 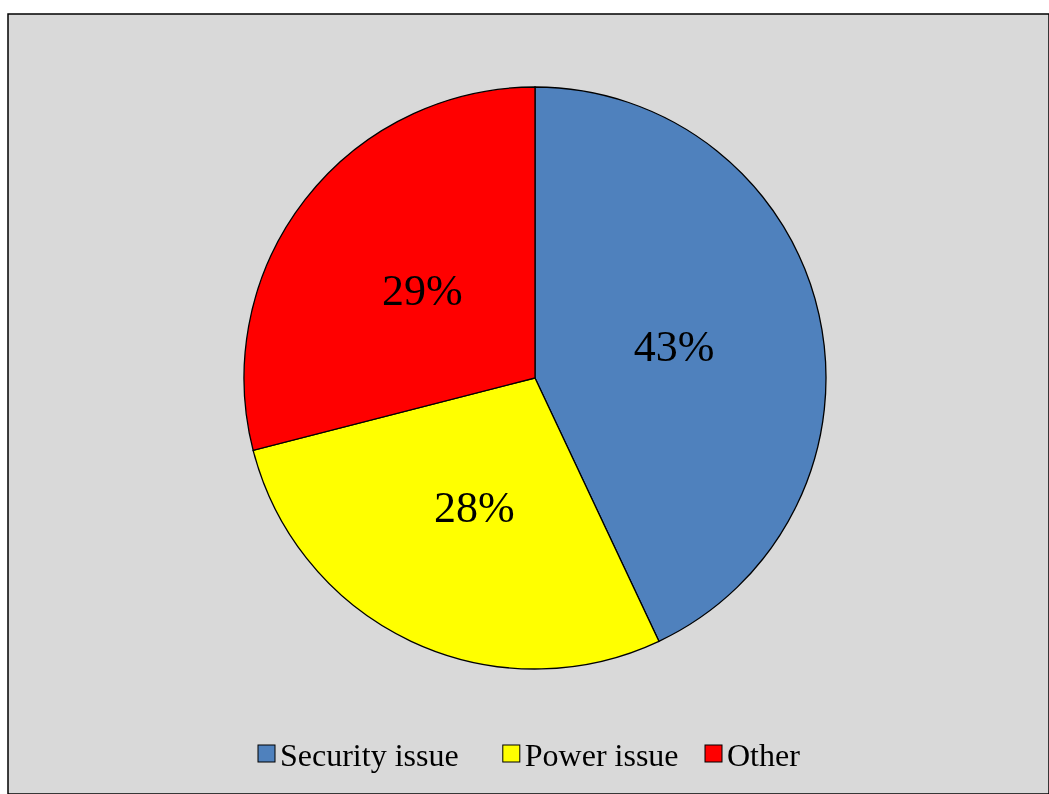 I want to click on data-label: 43%, so click(x=674, y=347).